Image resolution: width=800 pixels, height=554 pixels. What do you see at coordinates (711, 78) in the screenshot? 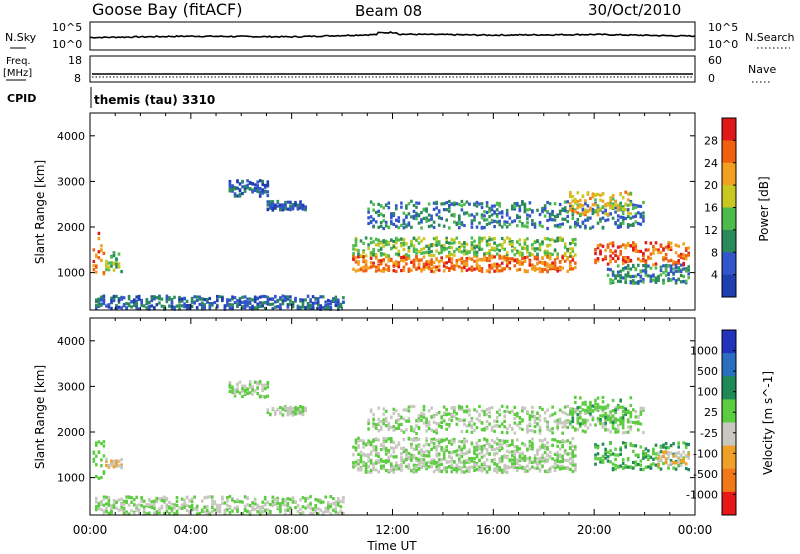
I see `nave-tick-bottom: 0` at bounding box center [711, 78].